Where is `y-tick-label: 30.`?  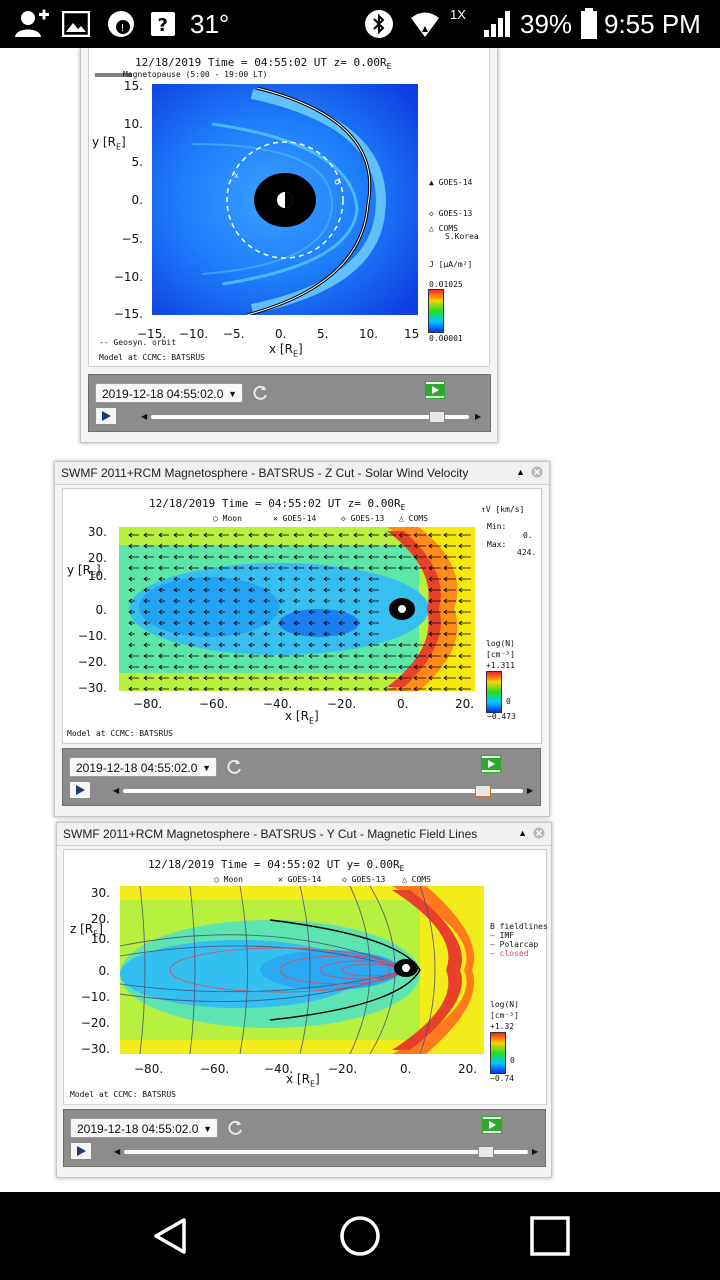
y-tick-label: 30. is located at coordinates (97, 532).